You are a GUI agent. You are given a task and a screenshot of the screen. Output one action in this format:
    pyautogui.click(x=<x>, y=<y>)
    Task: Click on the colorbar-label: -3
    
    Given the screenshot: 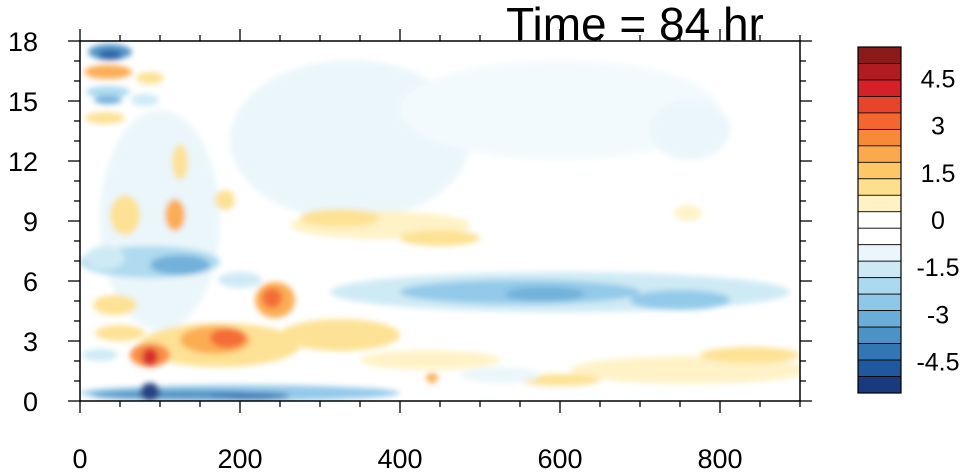 What is the action you would take?
    pyautogui.click(x=938, y=315)
    